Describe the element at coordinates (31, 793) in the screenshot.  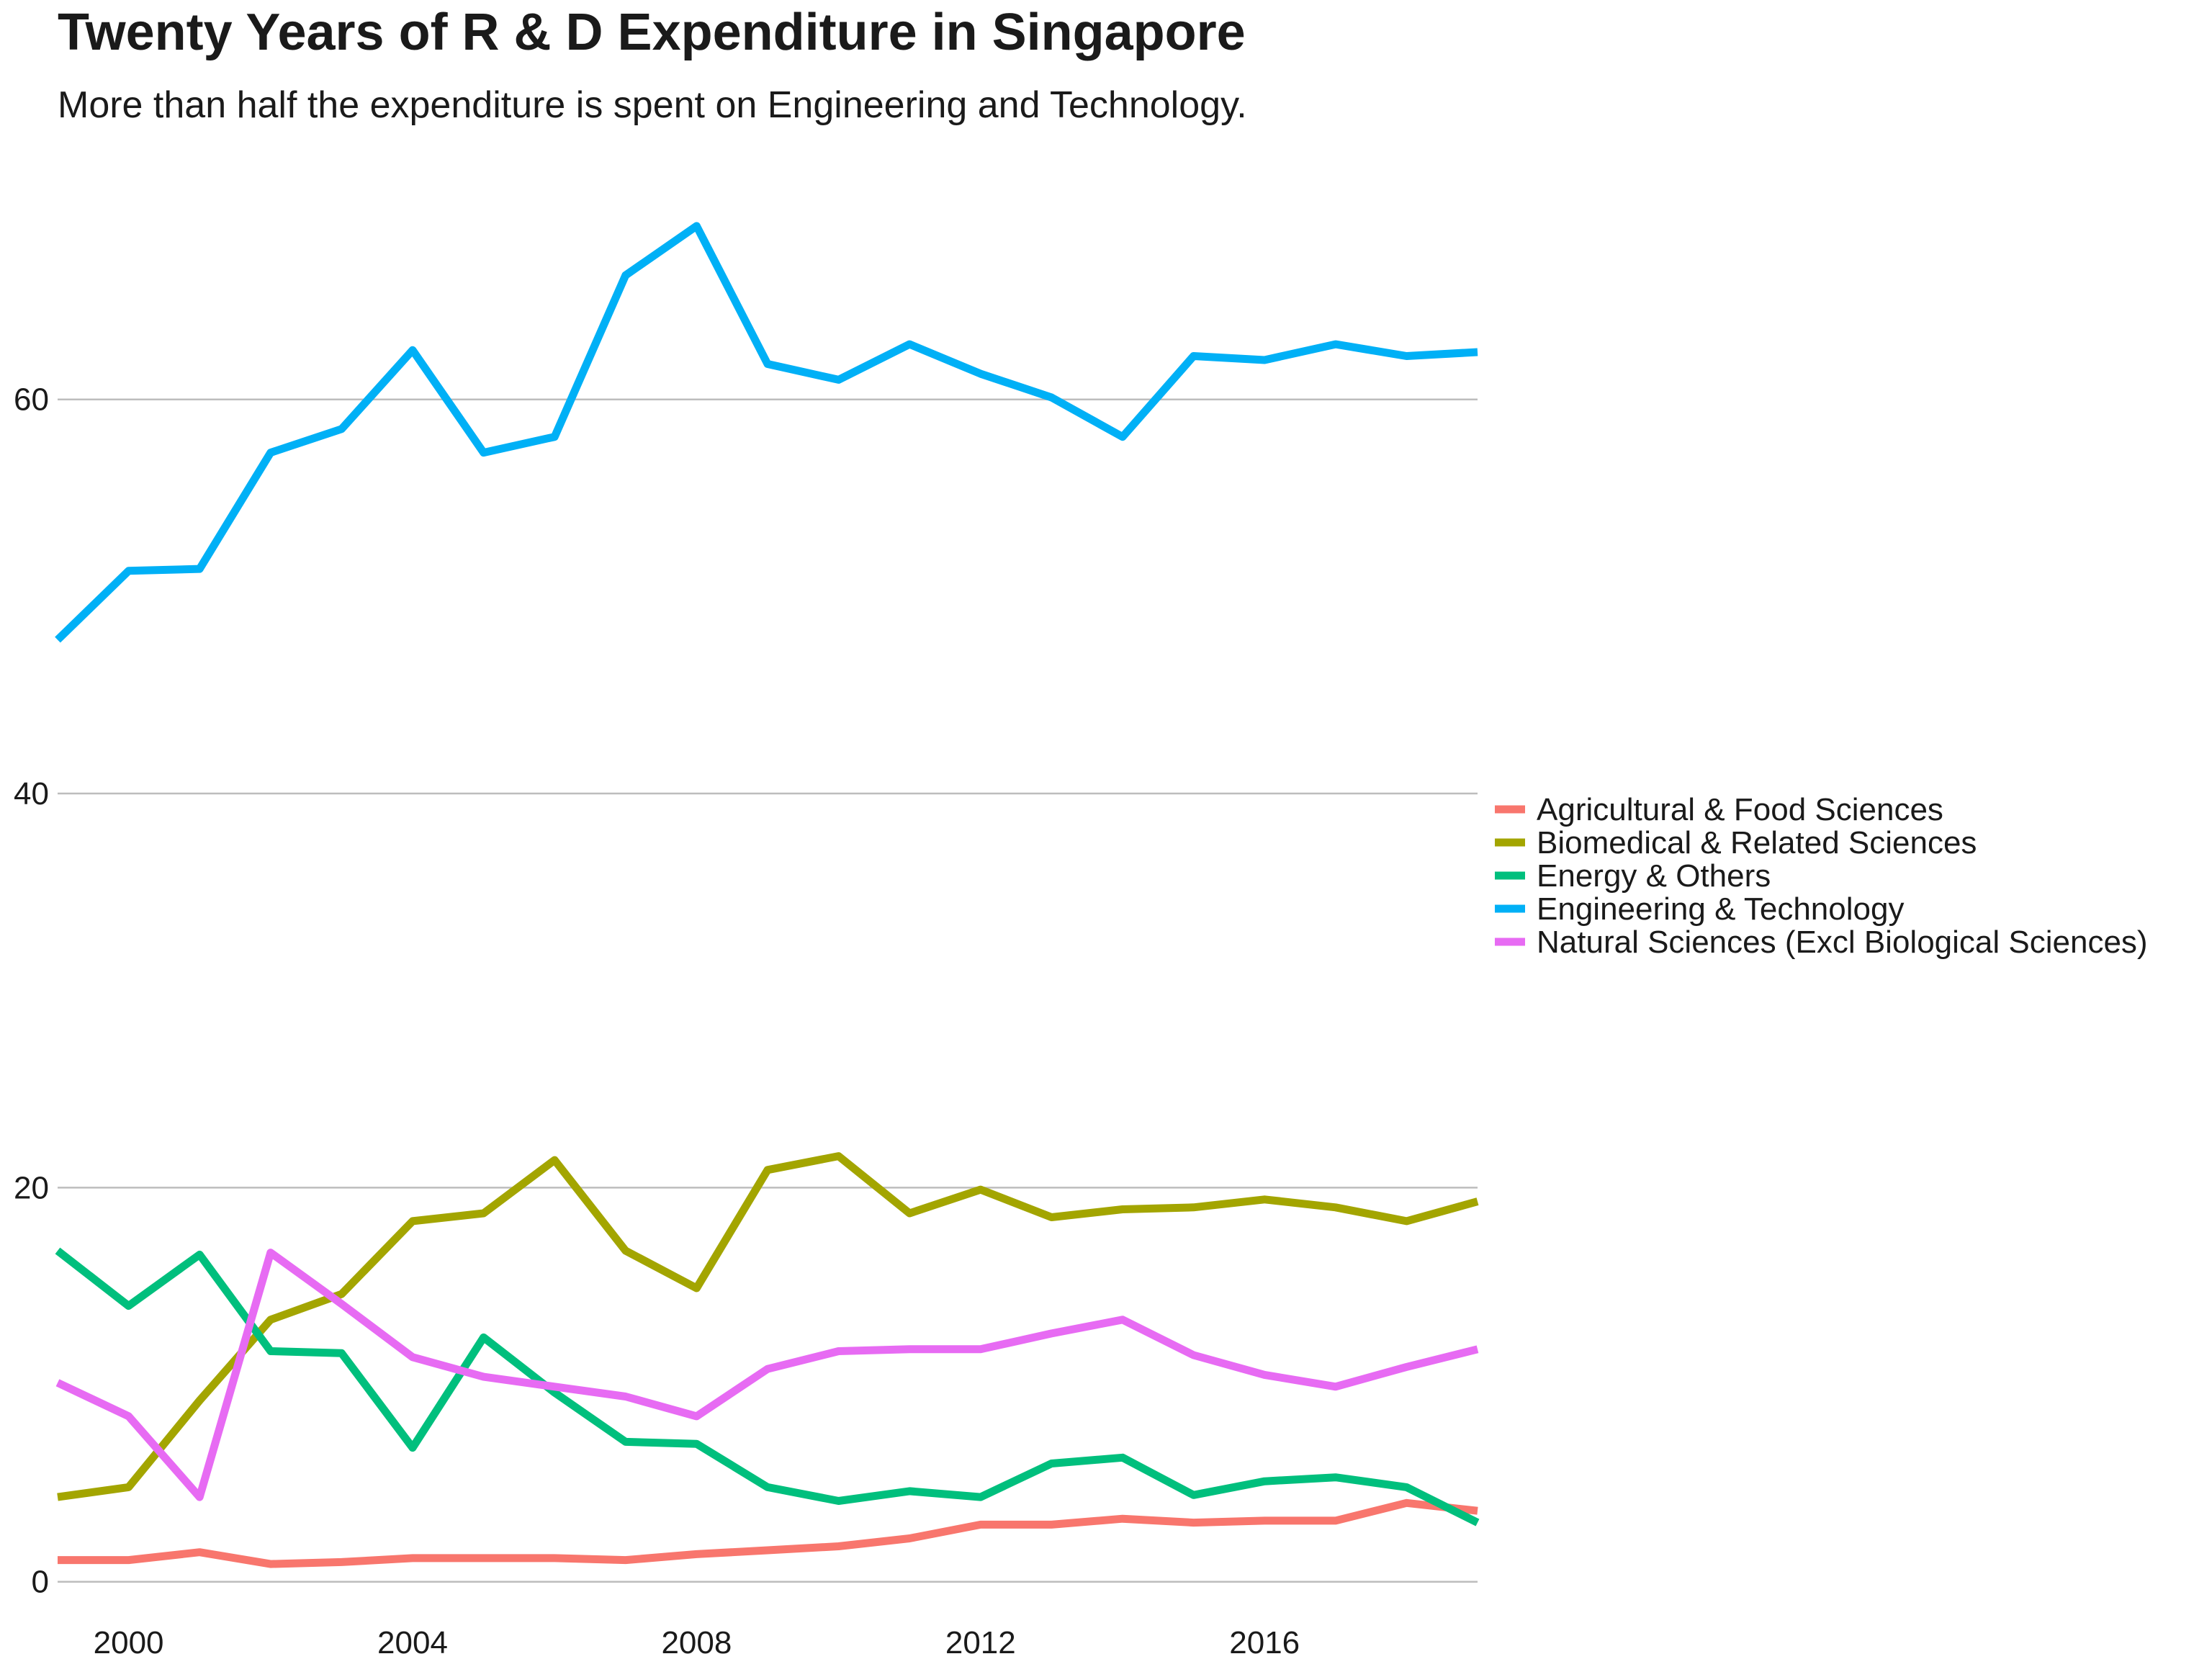
I see `y-tick-label: 40` at that location.